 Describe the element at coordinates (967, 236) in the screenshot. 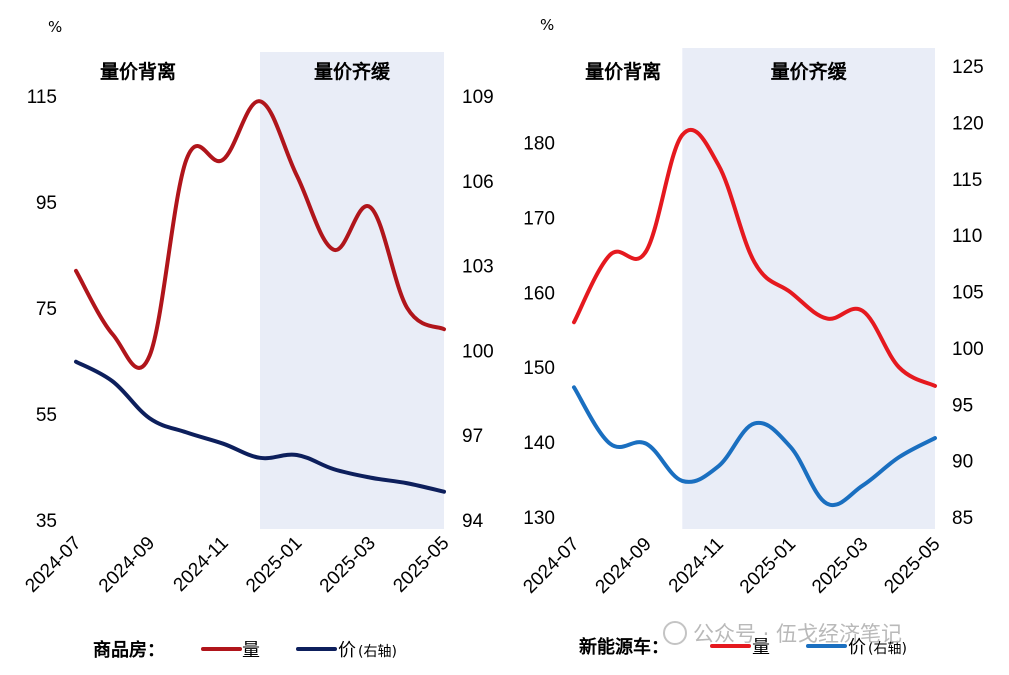

I see `y-right-tick-label: 110` at that location.